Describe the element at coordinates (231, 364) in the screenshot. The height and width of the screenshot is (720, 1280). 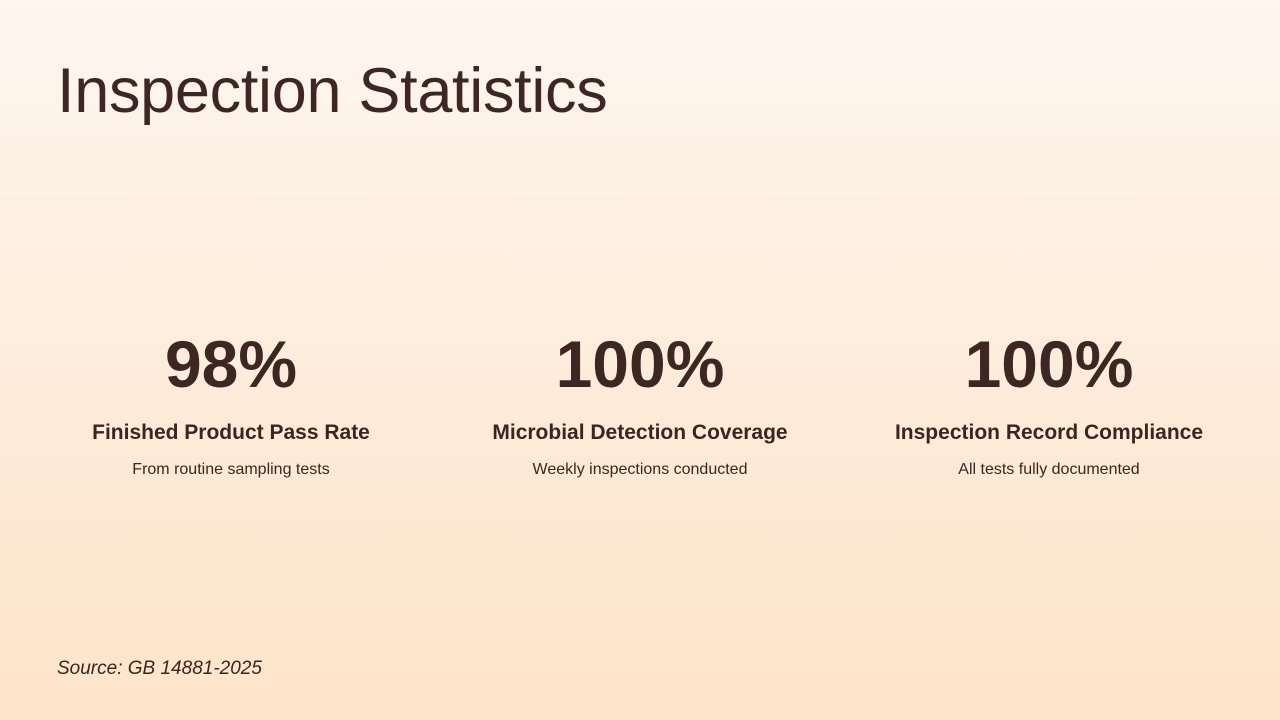
I see `stat-value: 98%` at that location.